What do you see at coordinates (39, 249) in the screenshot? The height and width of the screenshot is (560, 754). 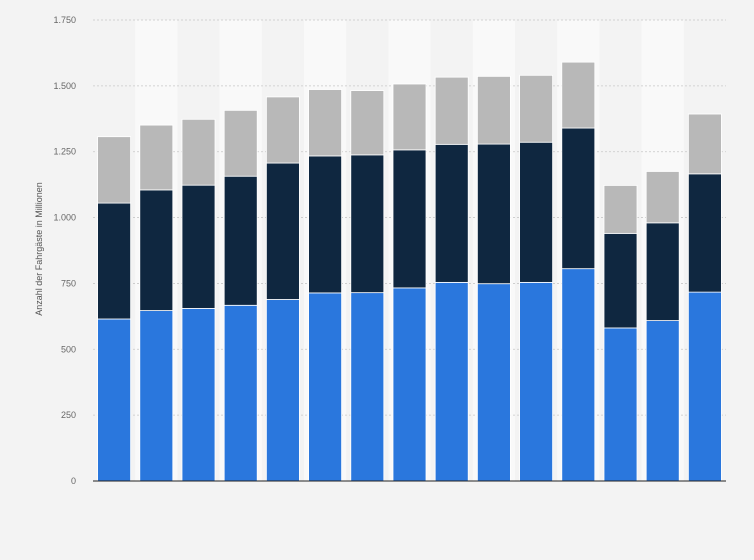 I see `y-axis-title: Anzahl der Fahrgäste in Millionen` at bounding box center [39, 249].